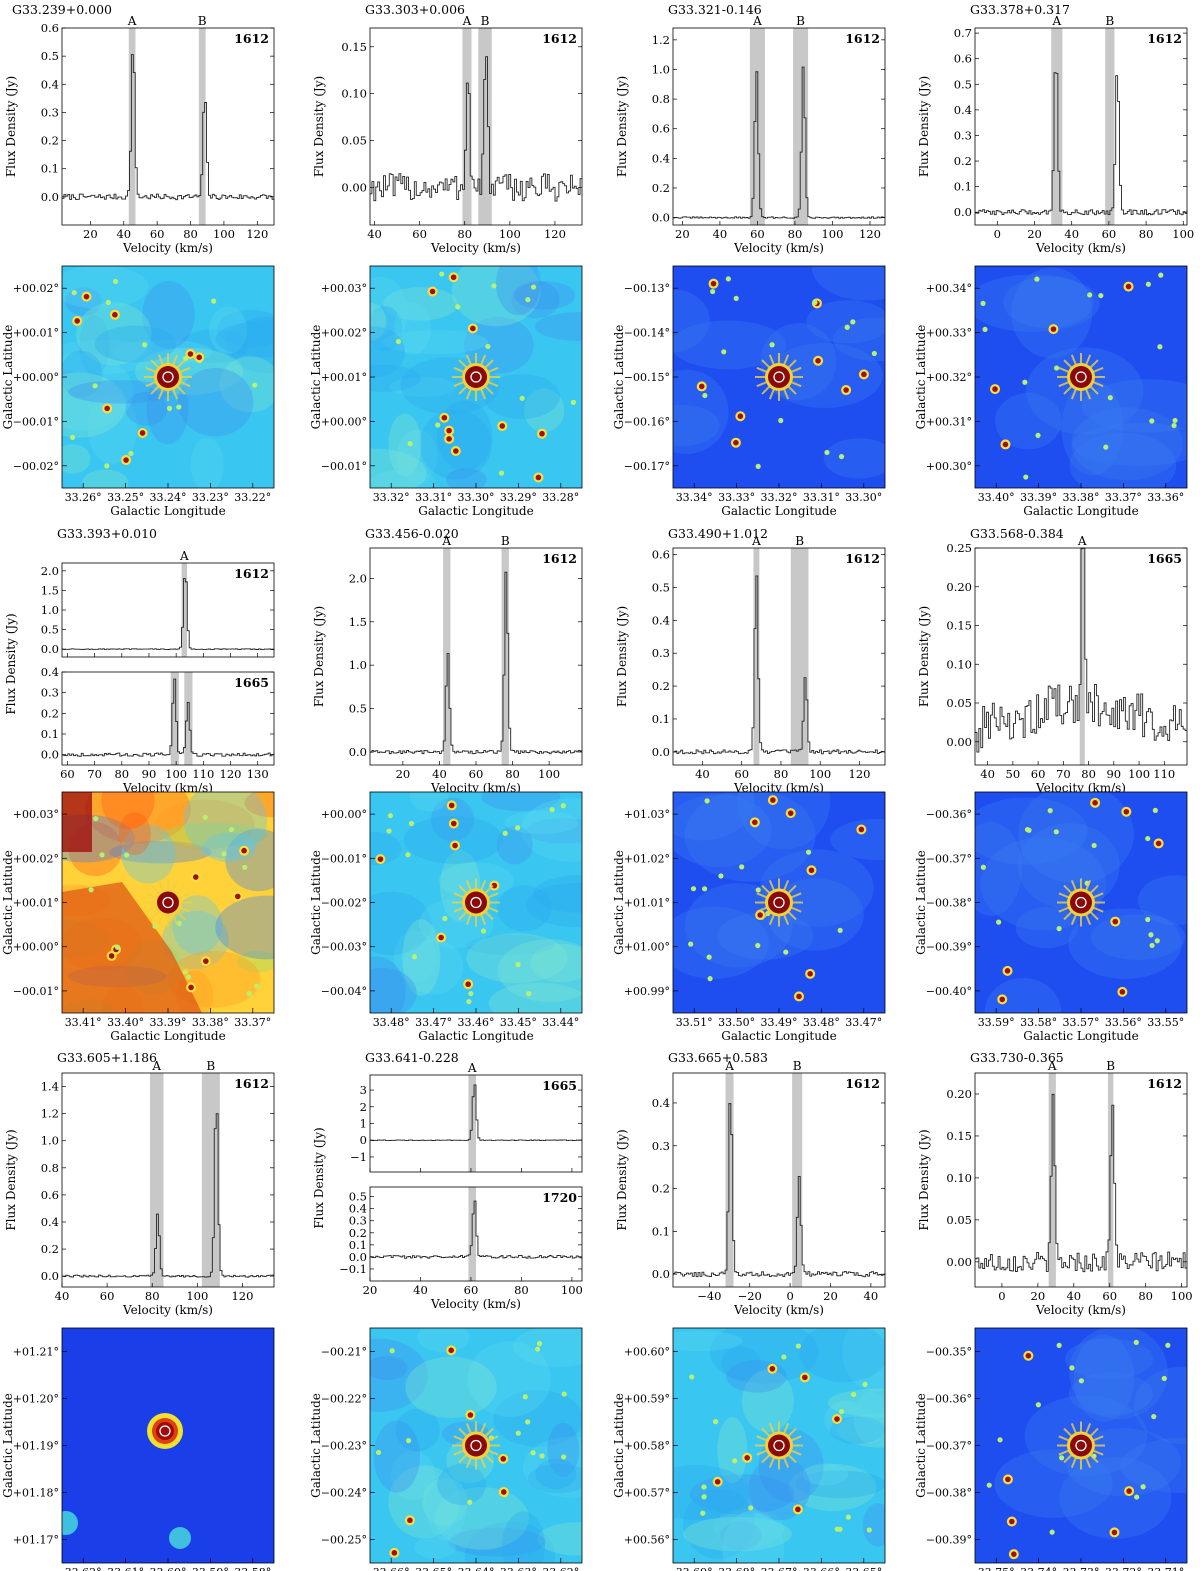  I want to click on map-xtick-label: 33.55°, so click(1165, 1022).